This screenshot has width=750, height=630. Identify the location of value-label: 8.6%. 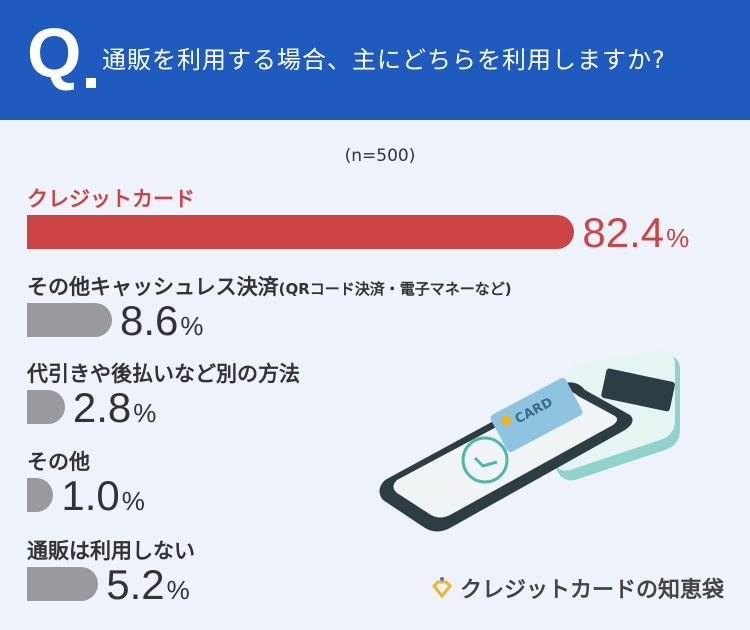
(162, 321).